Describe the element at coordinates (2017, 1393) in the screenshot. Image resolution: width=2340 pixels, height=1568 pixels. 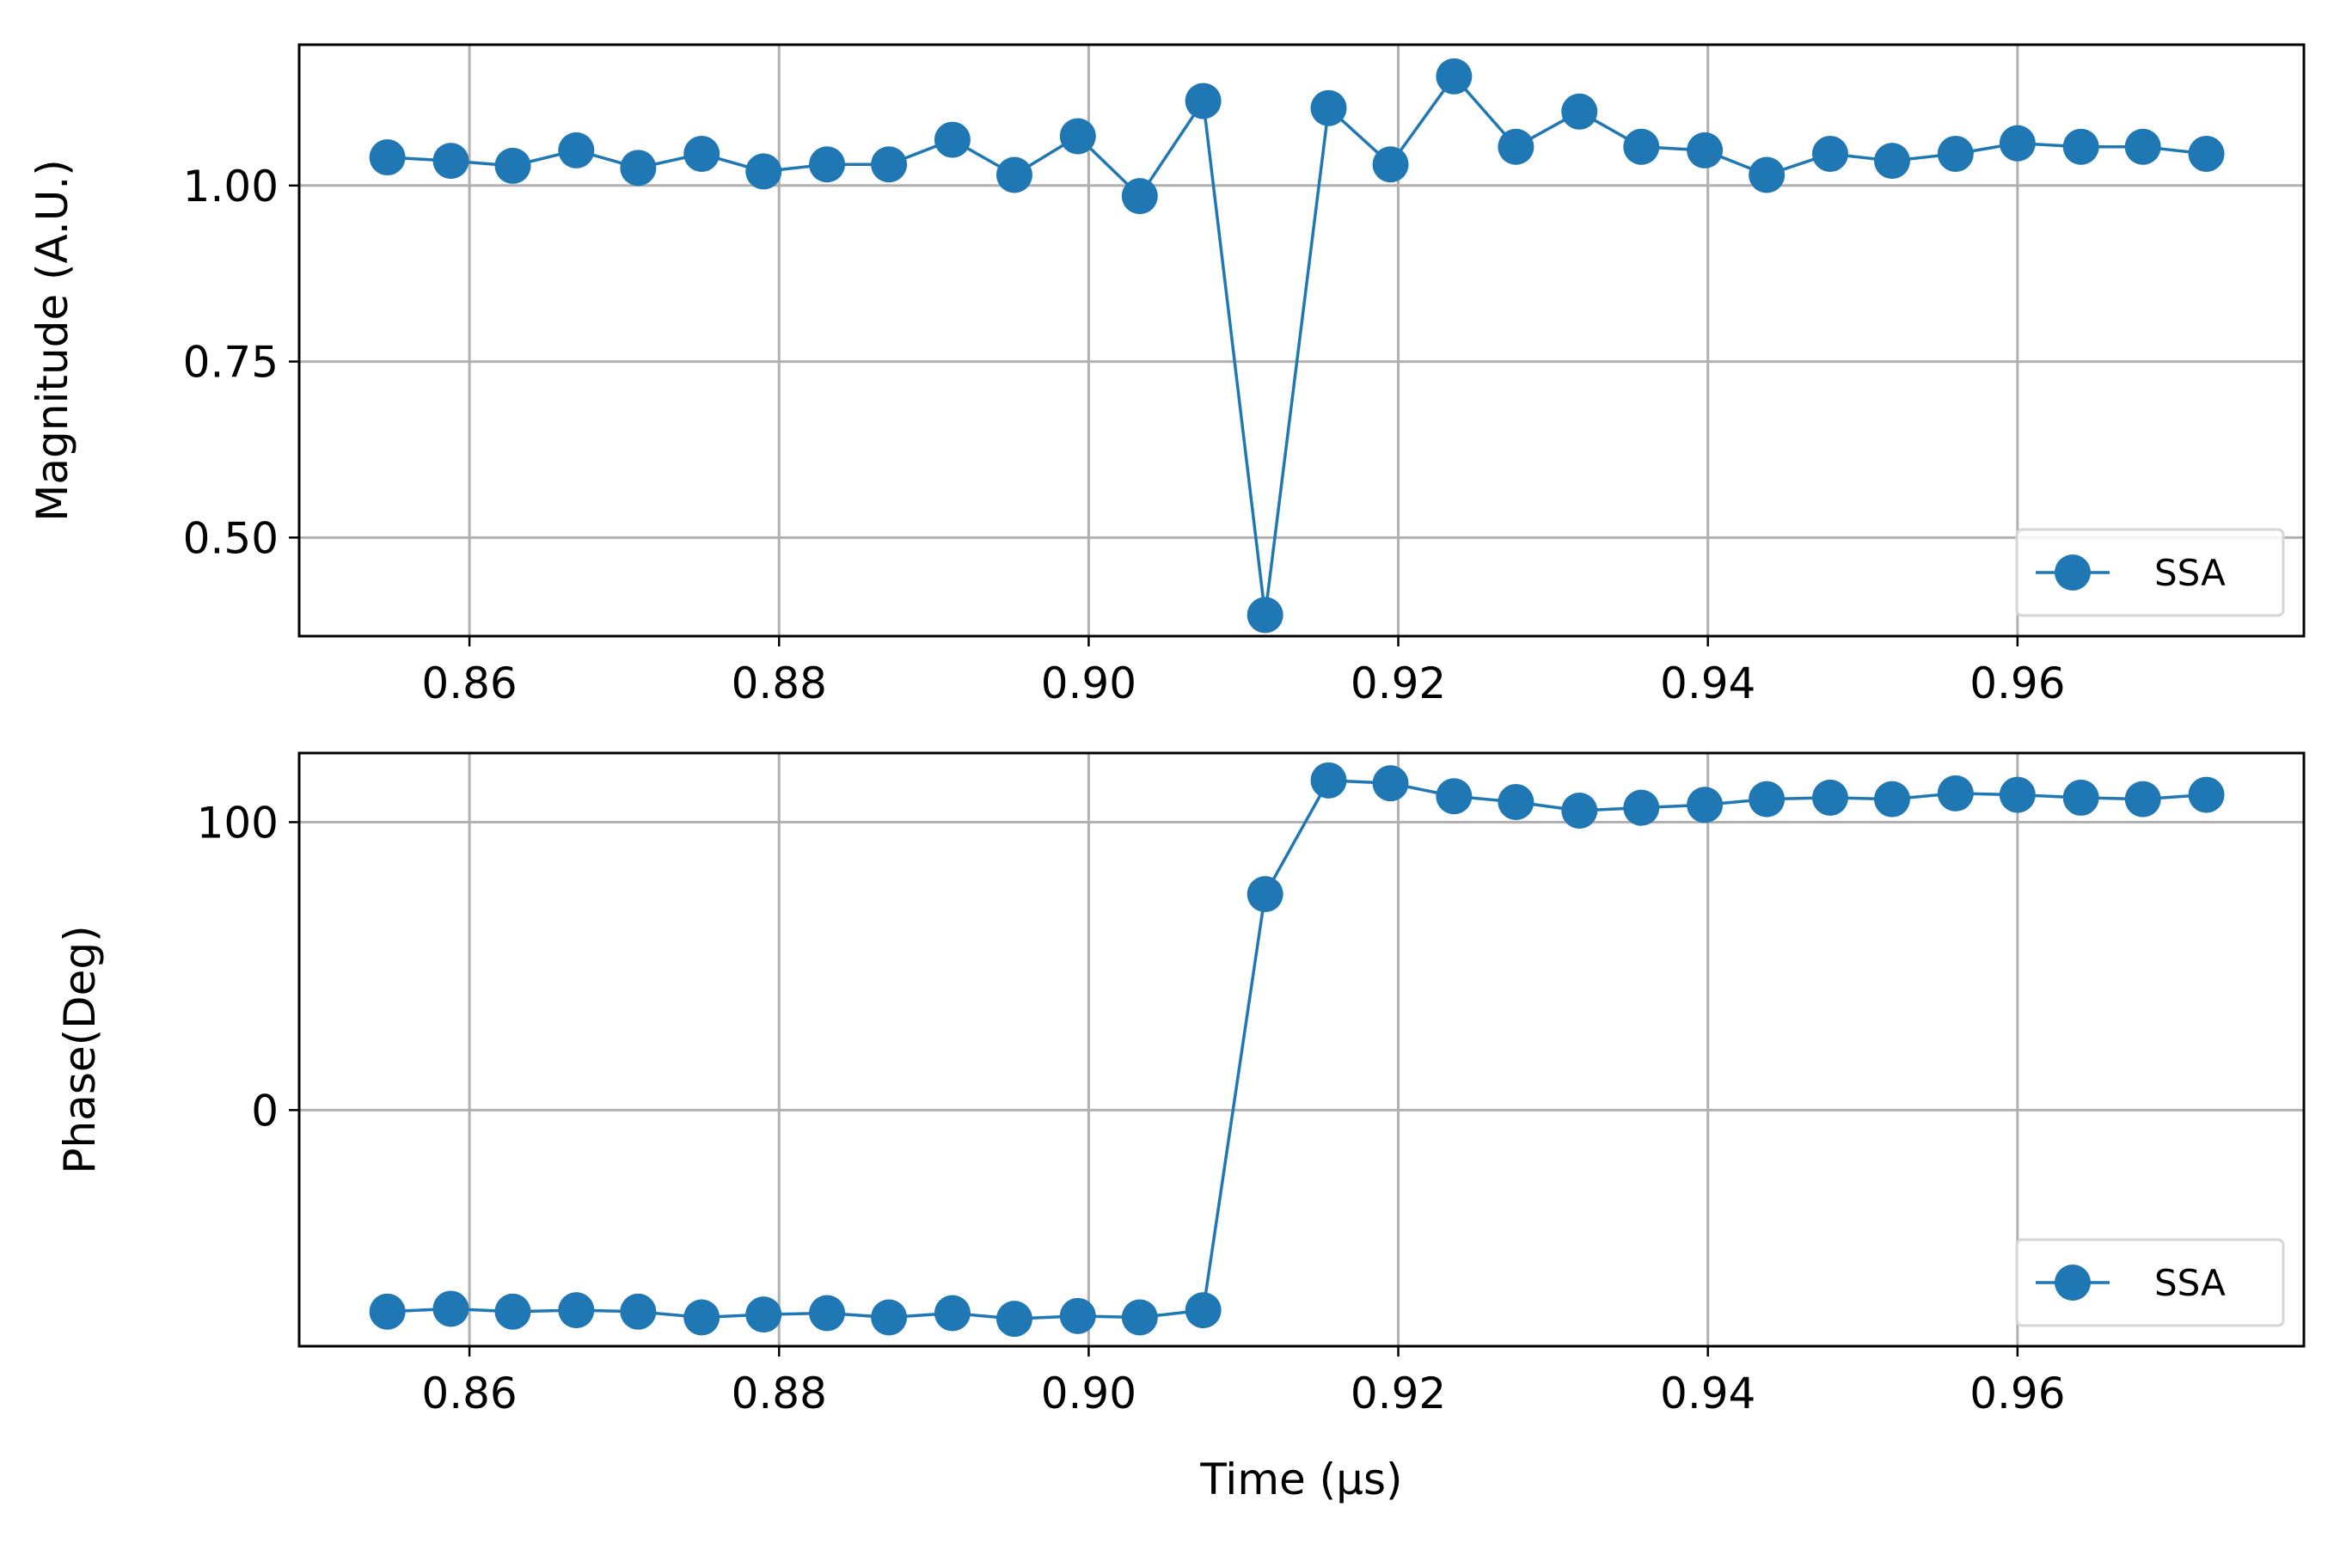
I see `phase-x-tick-label: 0.96` at that location.